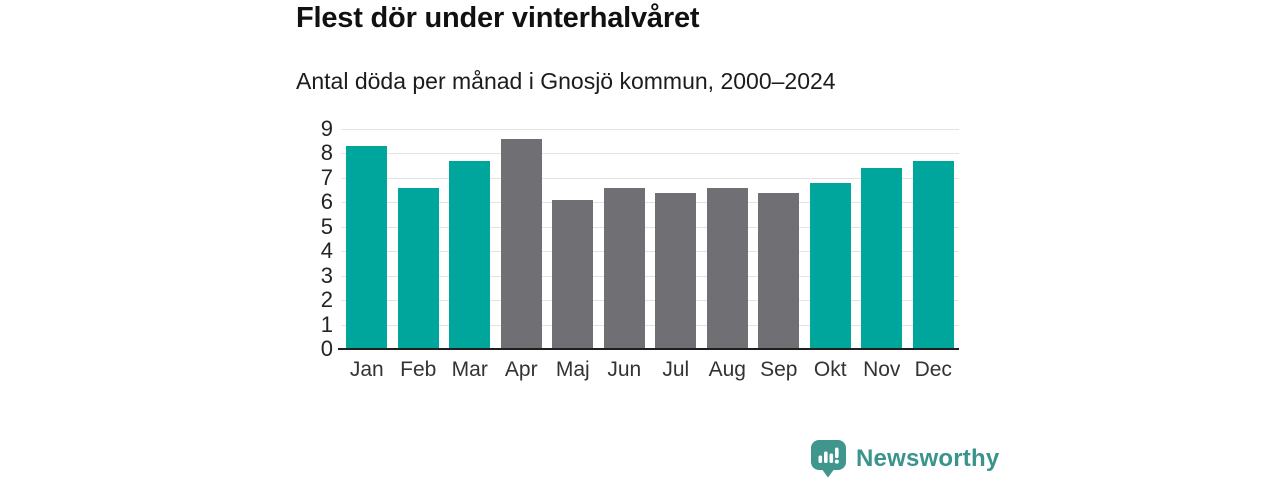 This screenshot has width=1280, height=480. What do you see at coordinates (326, 275) in the screenshot?
I see `y-axis-tick-label: 3` at bounding box center [326, 275].